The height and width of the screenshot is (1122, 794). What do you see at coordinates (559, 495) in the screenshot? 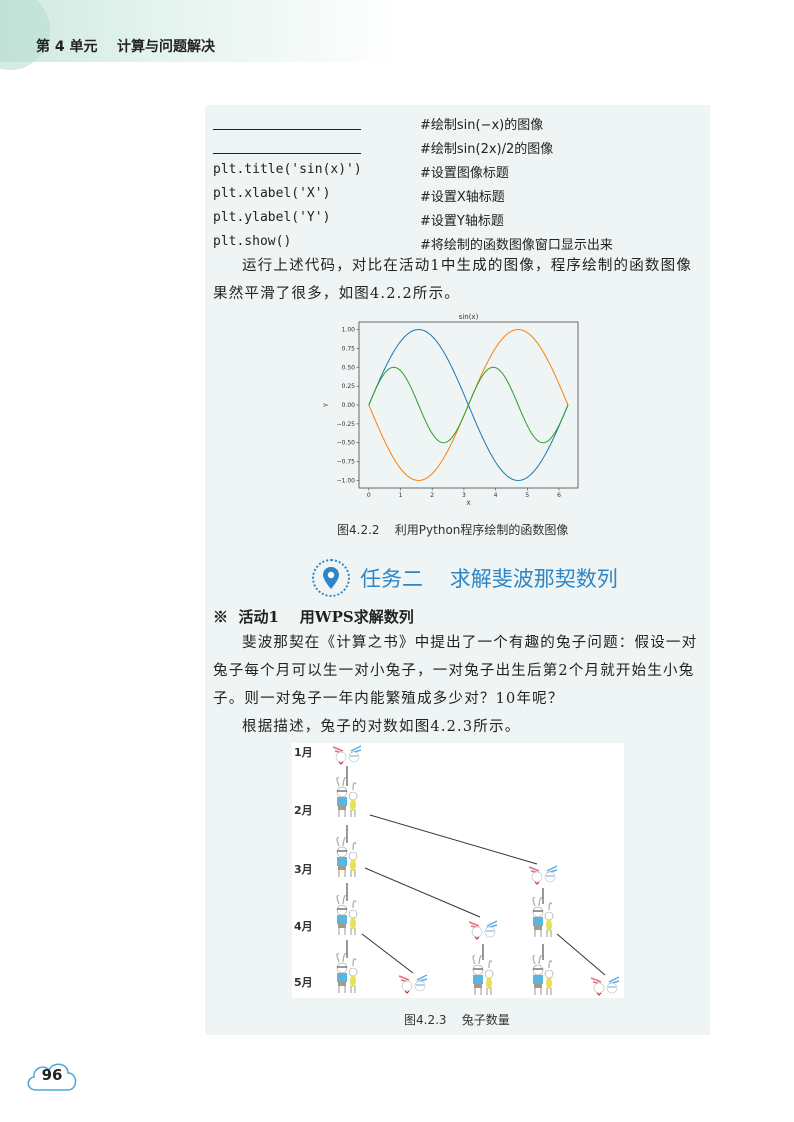
I see `x-tick-label: 6` at bounding box center [559, 495].